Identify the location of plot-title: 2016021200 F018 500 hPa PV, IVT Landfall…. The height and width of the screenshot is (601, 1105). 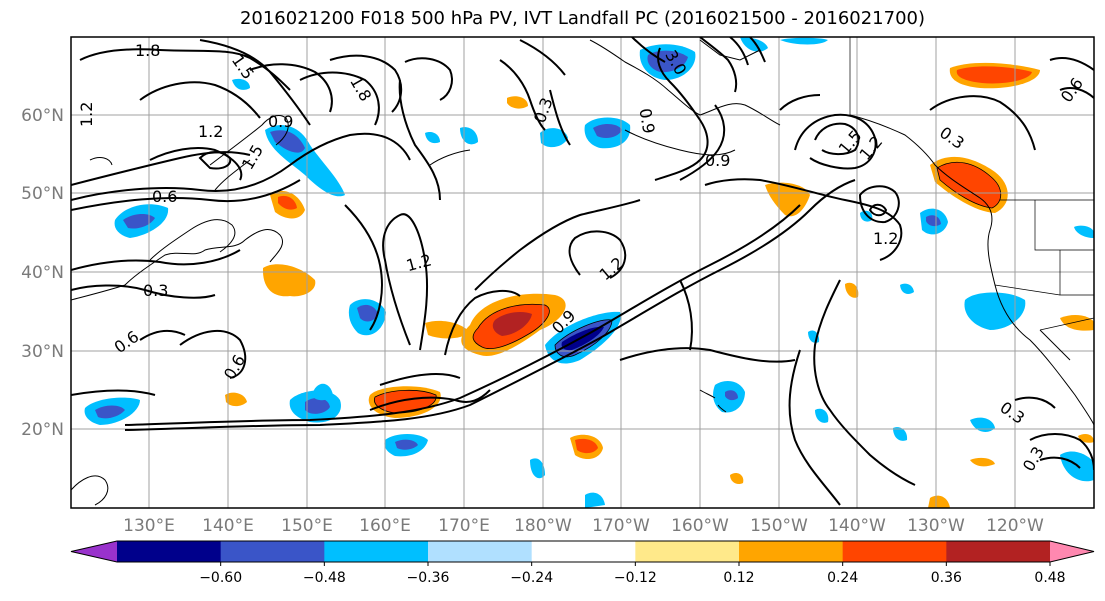
(582, 18).